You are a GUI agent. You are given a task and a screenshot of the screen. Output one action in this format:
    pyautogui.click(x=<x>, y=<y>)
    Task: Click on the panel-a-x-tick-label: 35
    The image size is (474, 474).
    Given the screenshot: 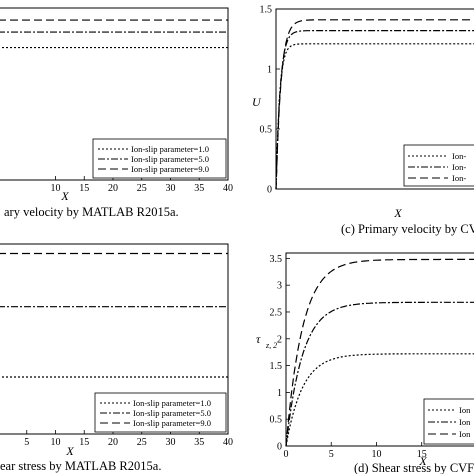 What is the action you would take?
    pyautogui.click(x=199, y=188)
    